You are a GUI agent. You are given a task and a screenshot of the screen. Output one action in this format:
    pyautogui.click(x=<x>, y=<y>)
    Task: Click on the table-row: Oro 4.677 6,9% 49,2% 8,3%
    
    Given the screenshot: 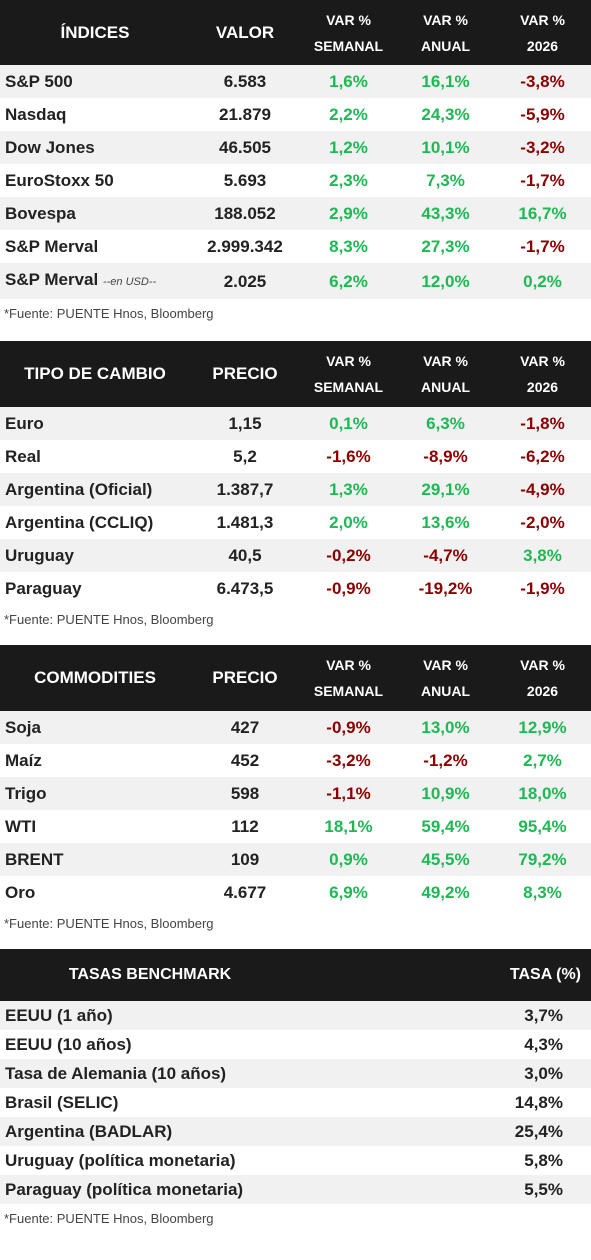 What is the action you would take?
    pyautogui.click(x=295, y=892)
    